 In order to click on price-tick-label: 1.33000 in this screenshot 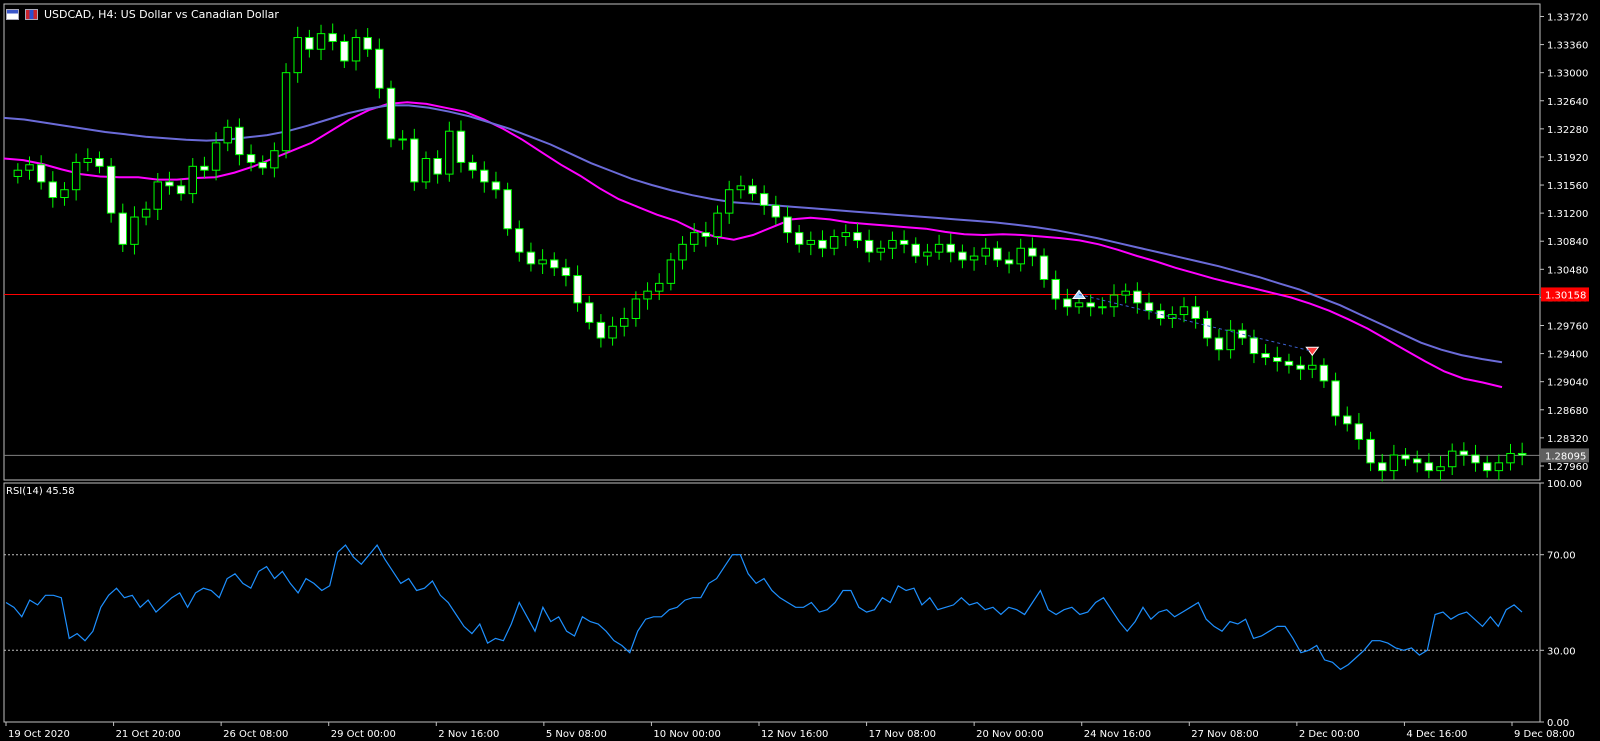, I will do `click(1567, 74)`.